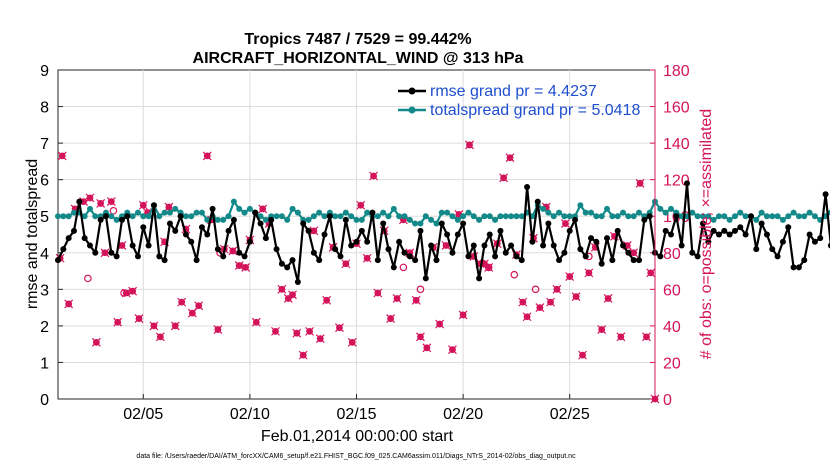  Describe the element at coordinates (44, 217) in the screenshot. I see `y-left-tick-label: 5` at that location.